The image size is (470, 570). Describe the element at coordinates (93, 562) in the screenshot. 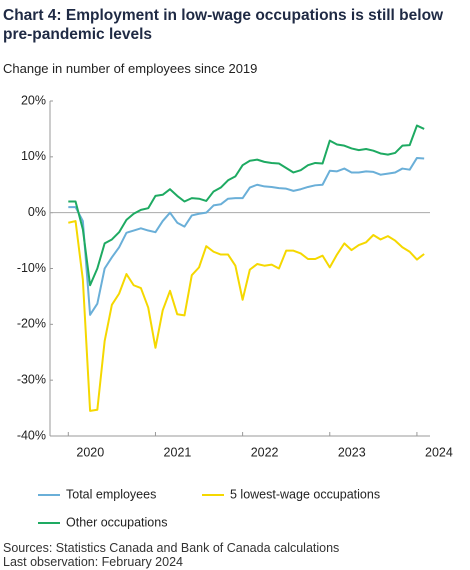

I see `note: Last observation: February 2024` at that location.